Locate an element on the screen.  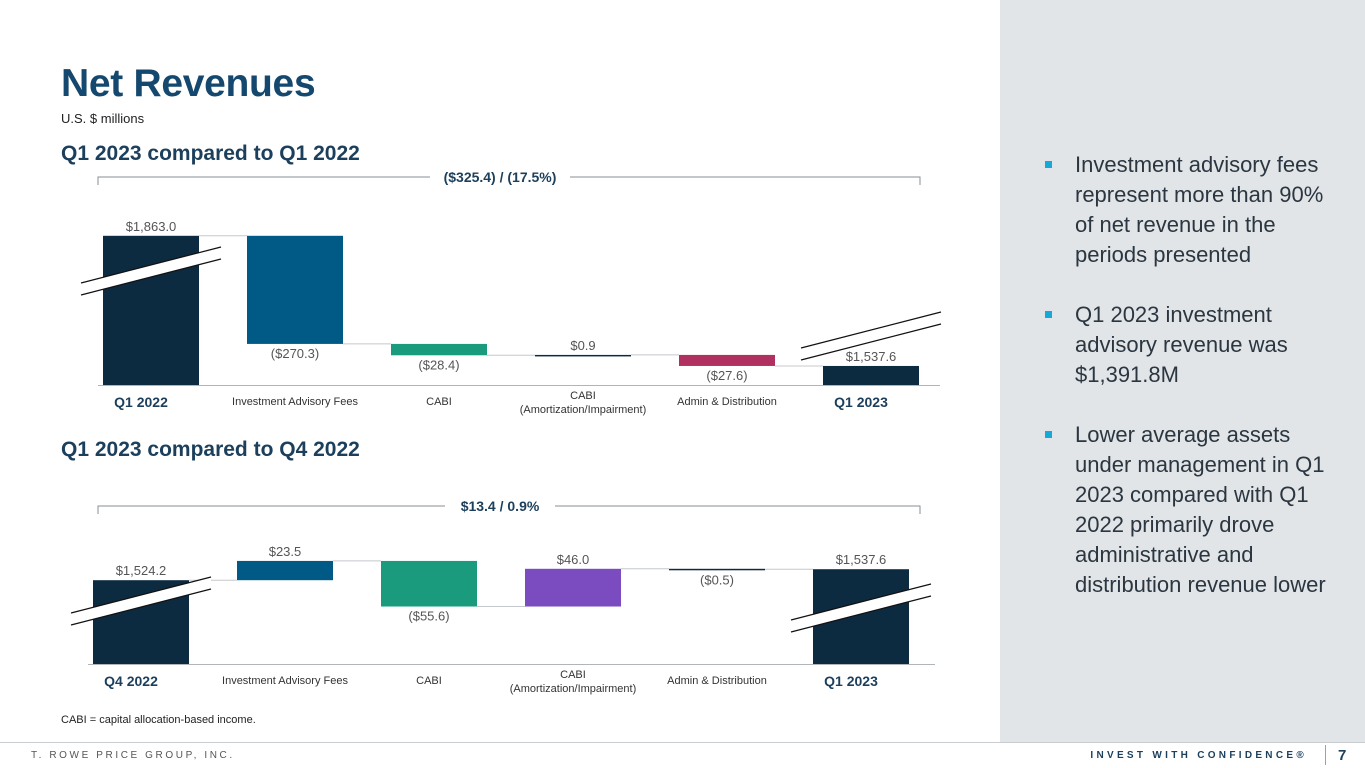
page-title: Net Revenues is located at coordinates (188, 83).